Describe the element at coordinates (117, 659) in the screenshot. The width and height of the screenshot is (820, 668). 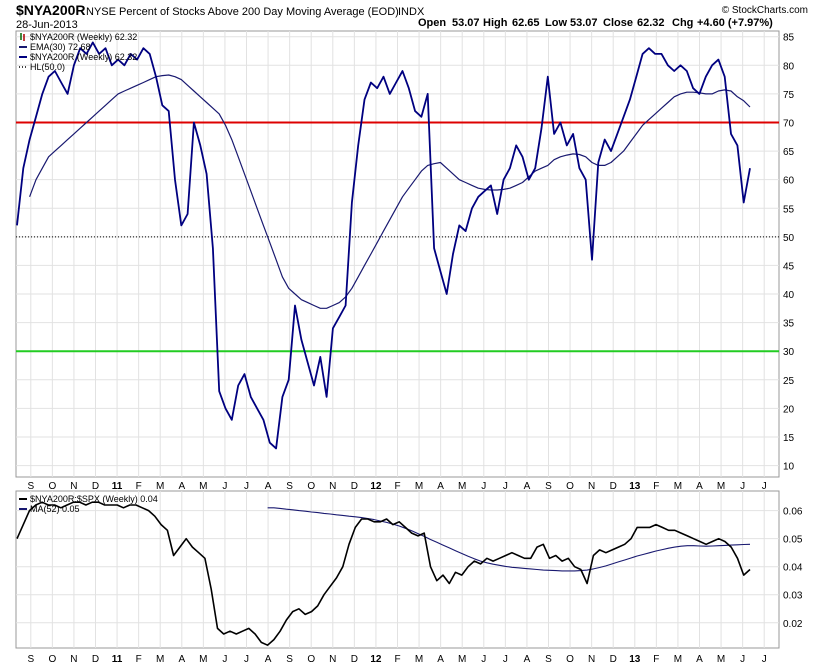
I see `x-tick-label: 11` at that location.